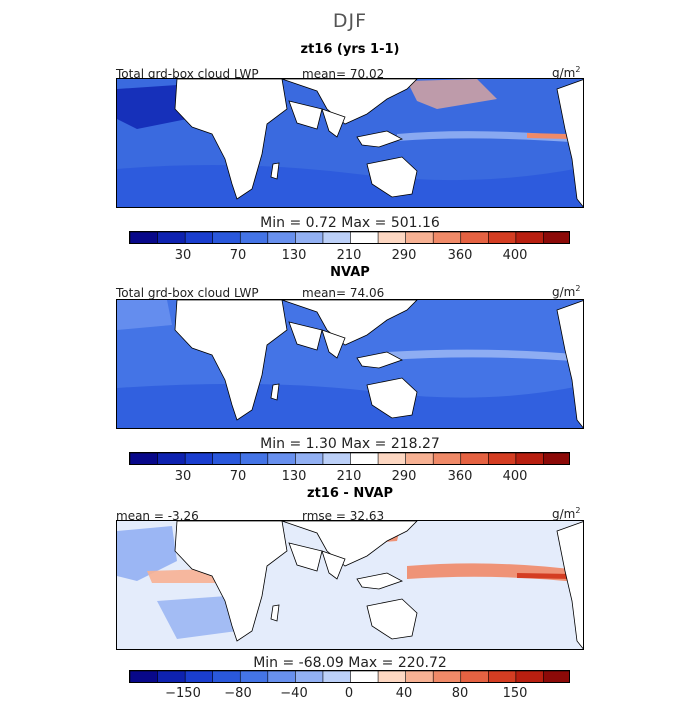  What do you see at coordinates (187, 74) in the screenshot?
I see `panel1-variable-label: Total grd-box cloud LWP` at bounding box center [187, 74].